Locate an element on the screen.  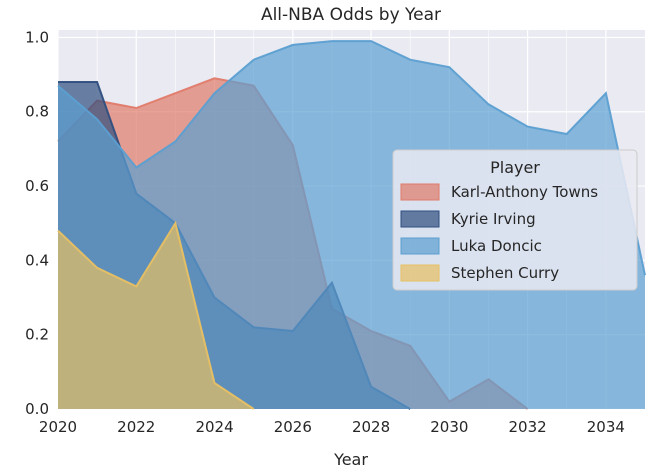
y-tick-label: 0.6 is located at coordinates (37, 186).